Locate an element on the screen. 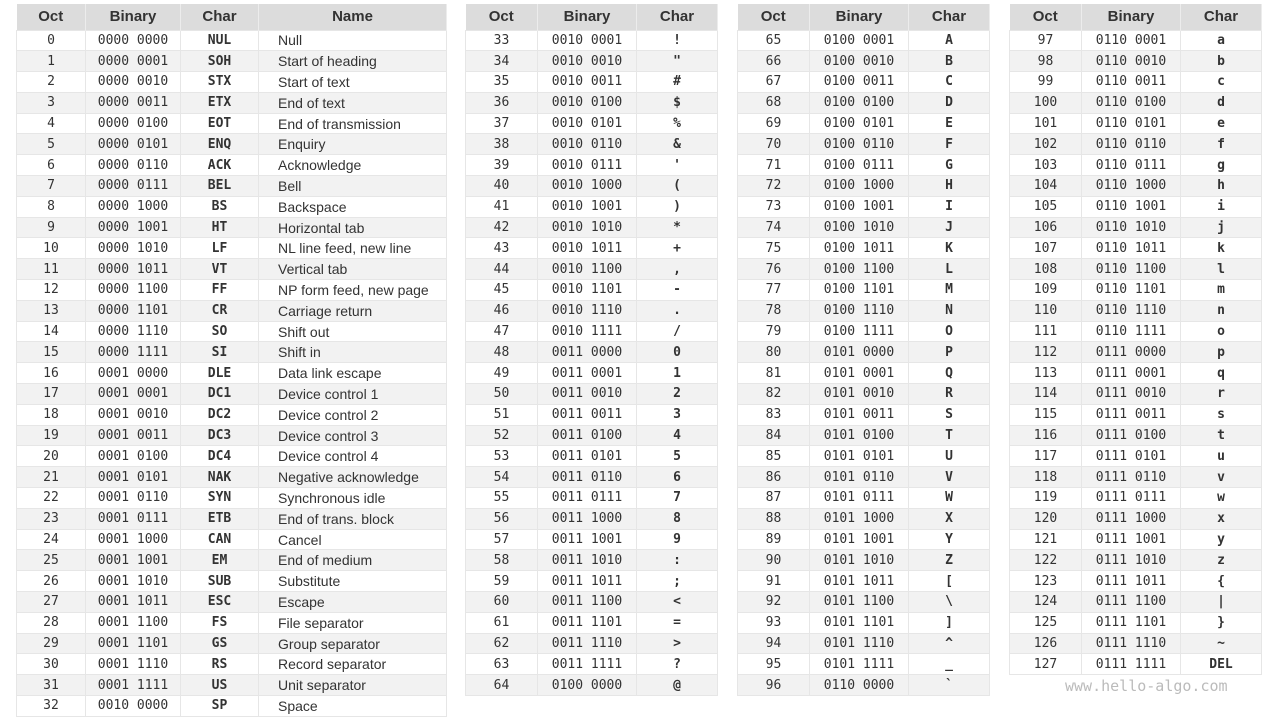 Image resolution: width=1280 pixels, height=720 pixels. table-row: 57 0011 1001 9 is located at coordinates (591, 539).